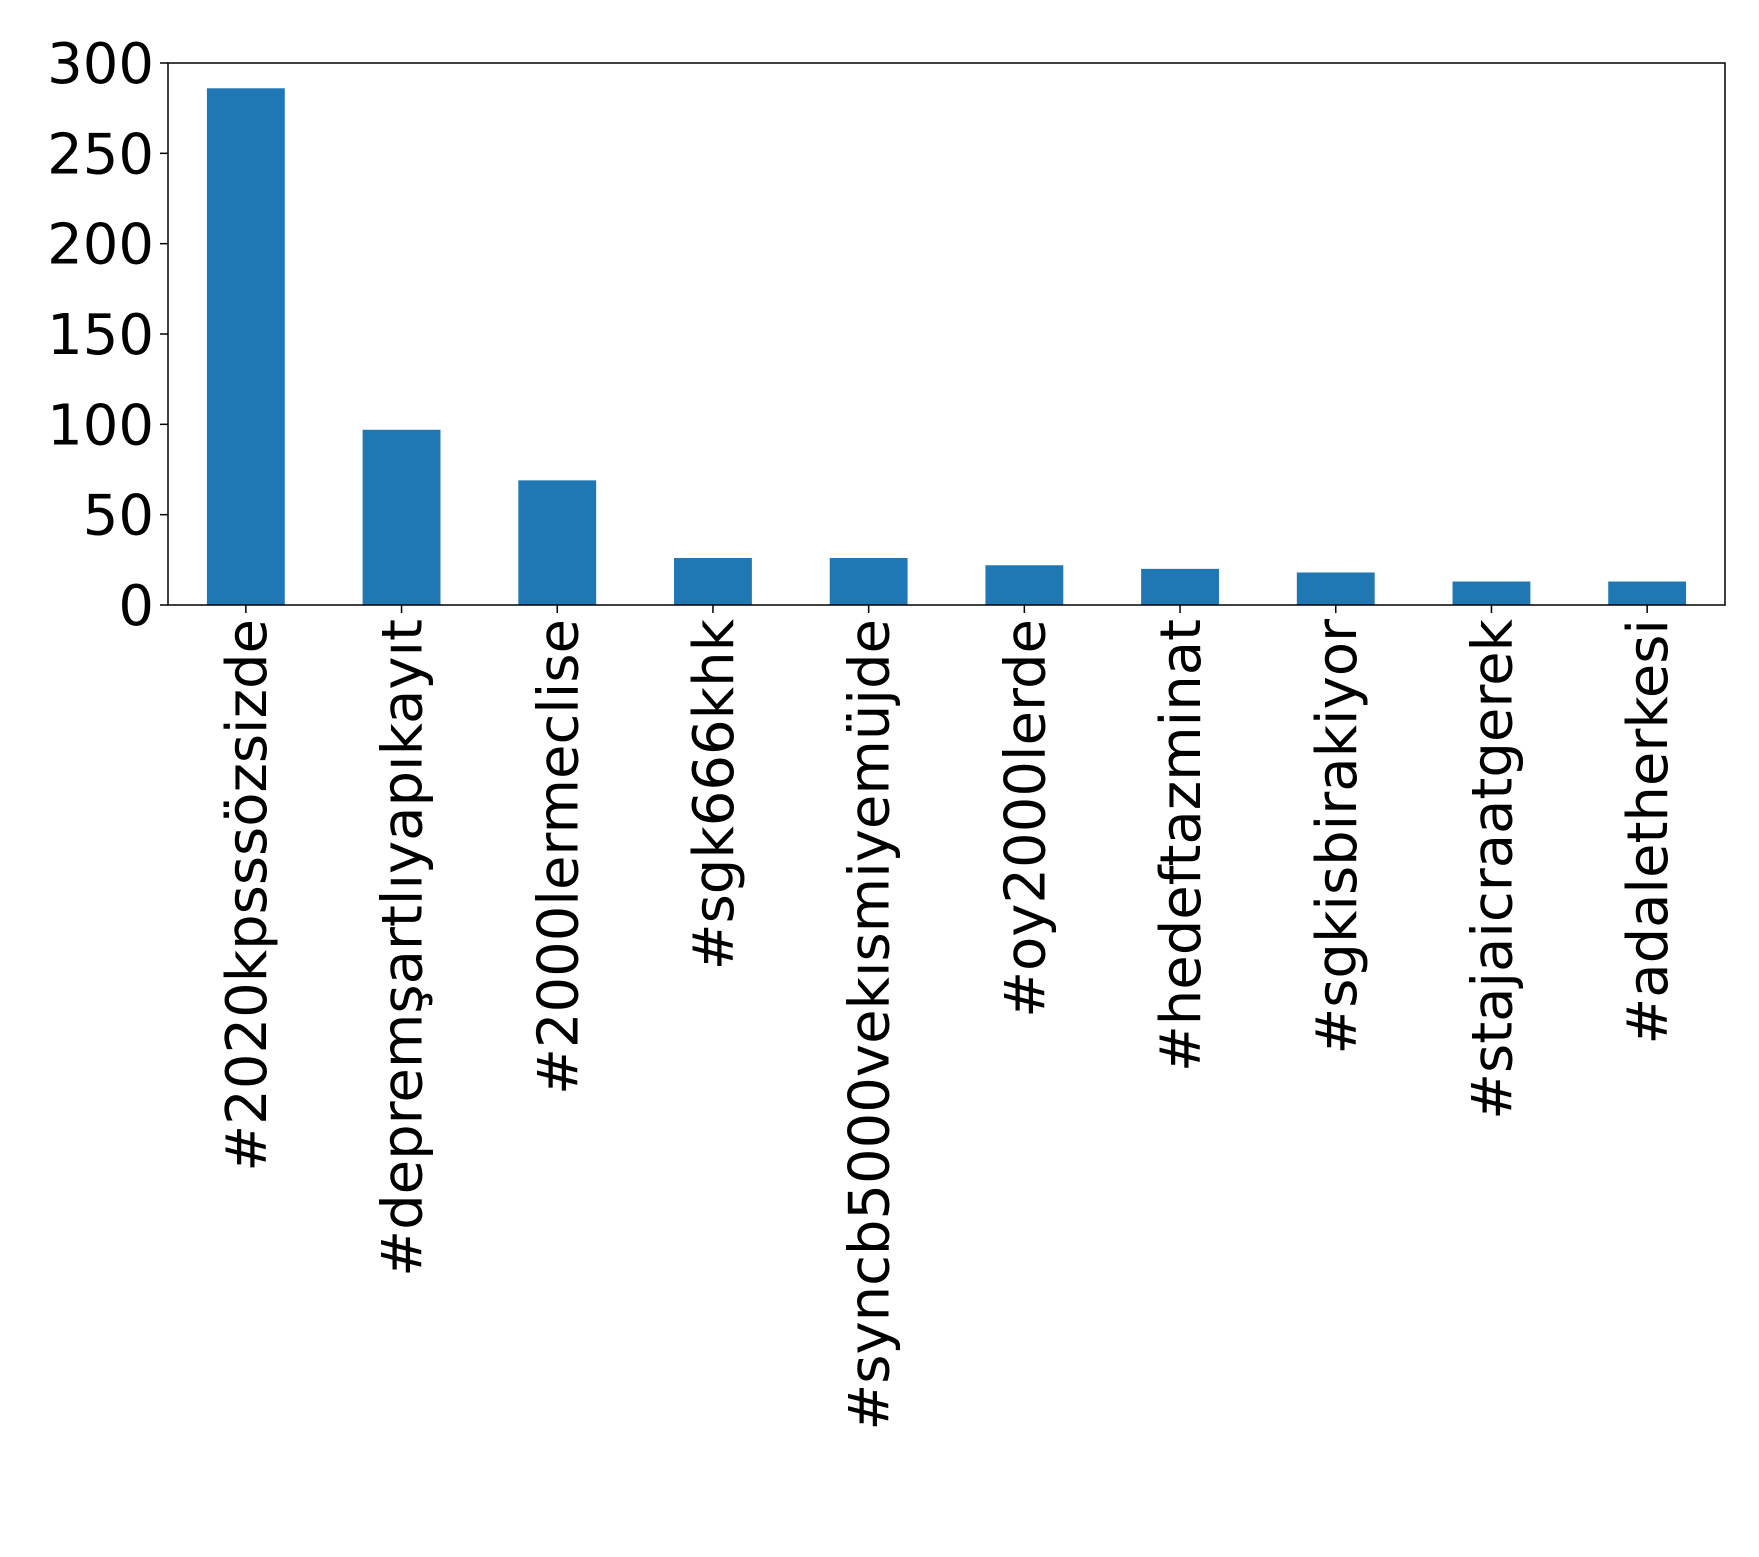 The image size is (1759, 1557). I want to click on x-tick-label-7: #sgkisbirakiyor, so click(1337, 836).